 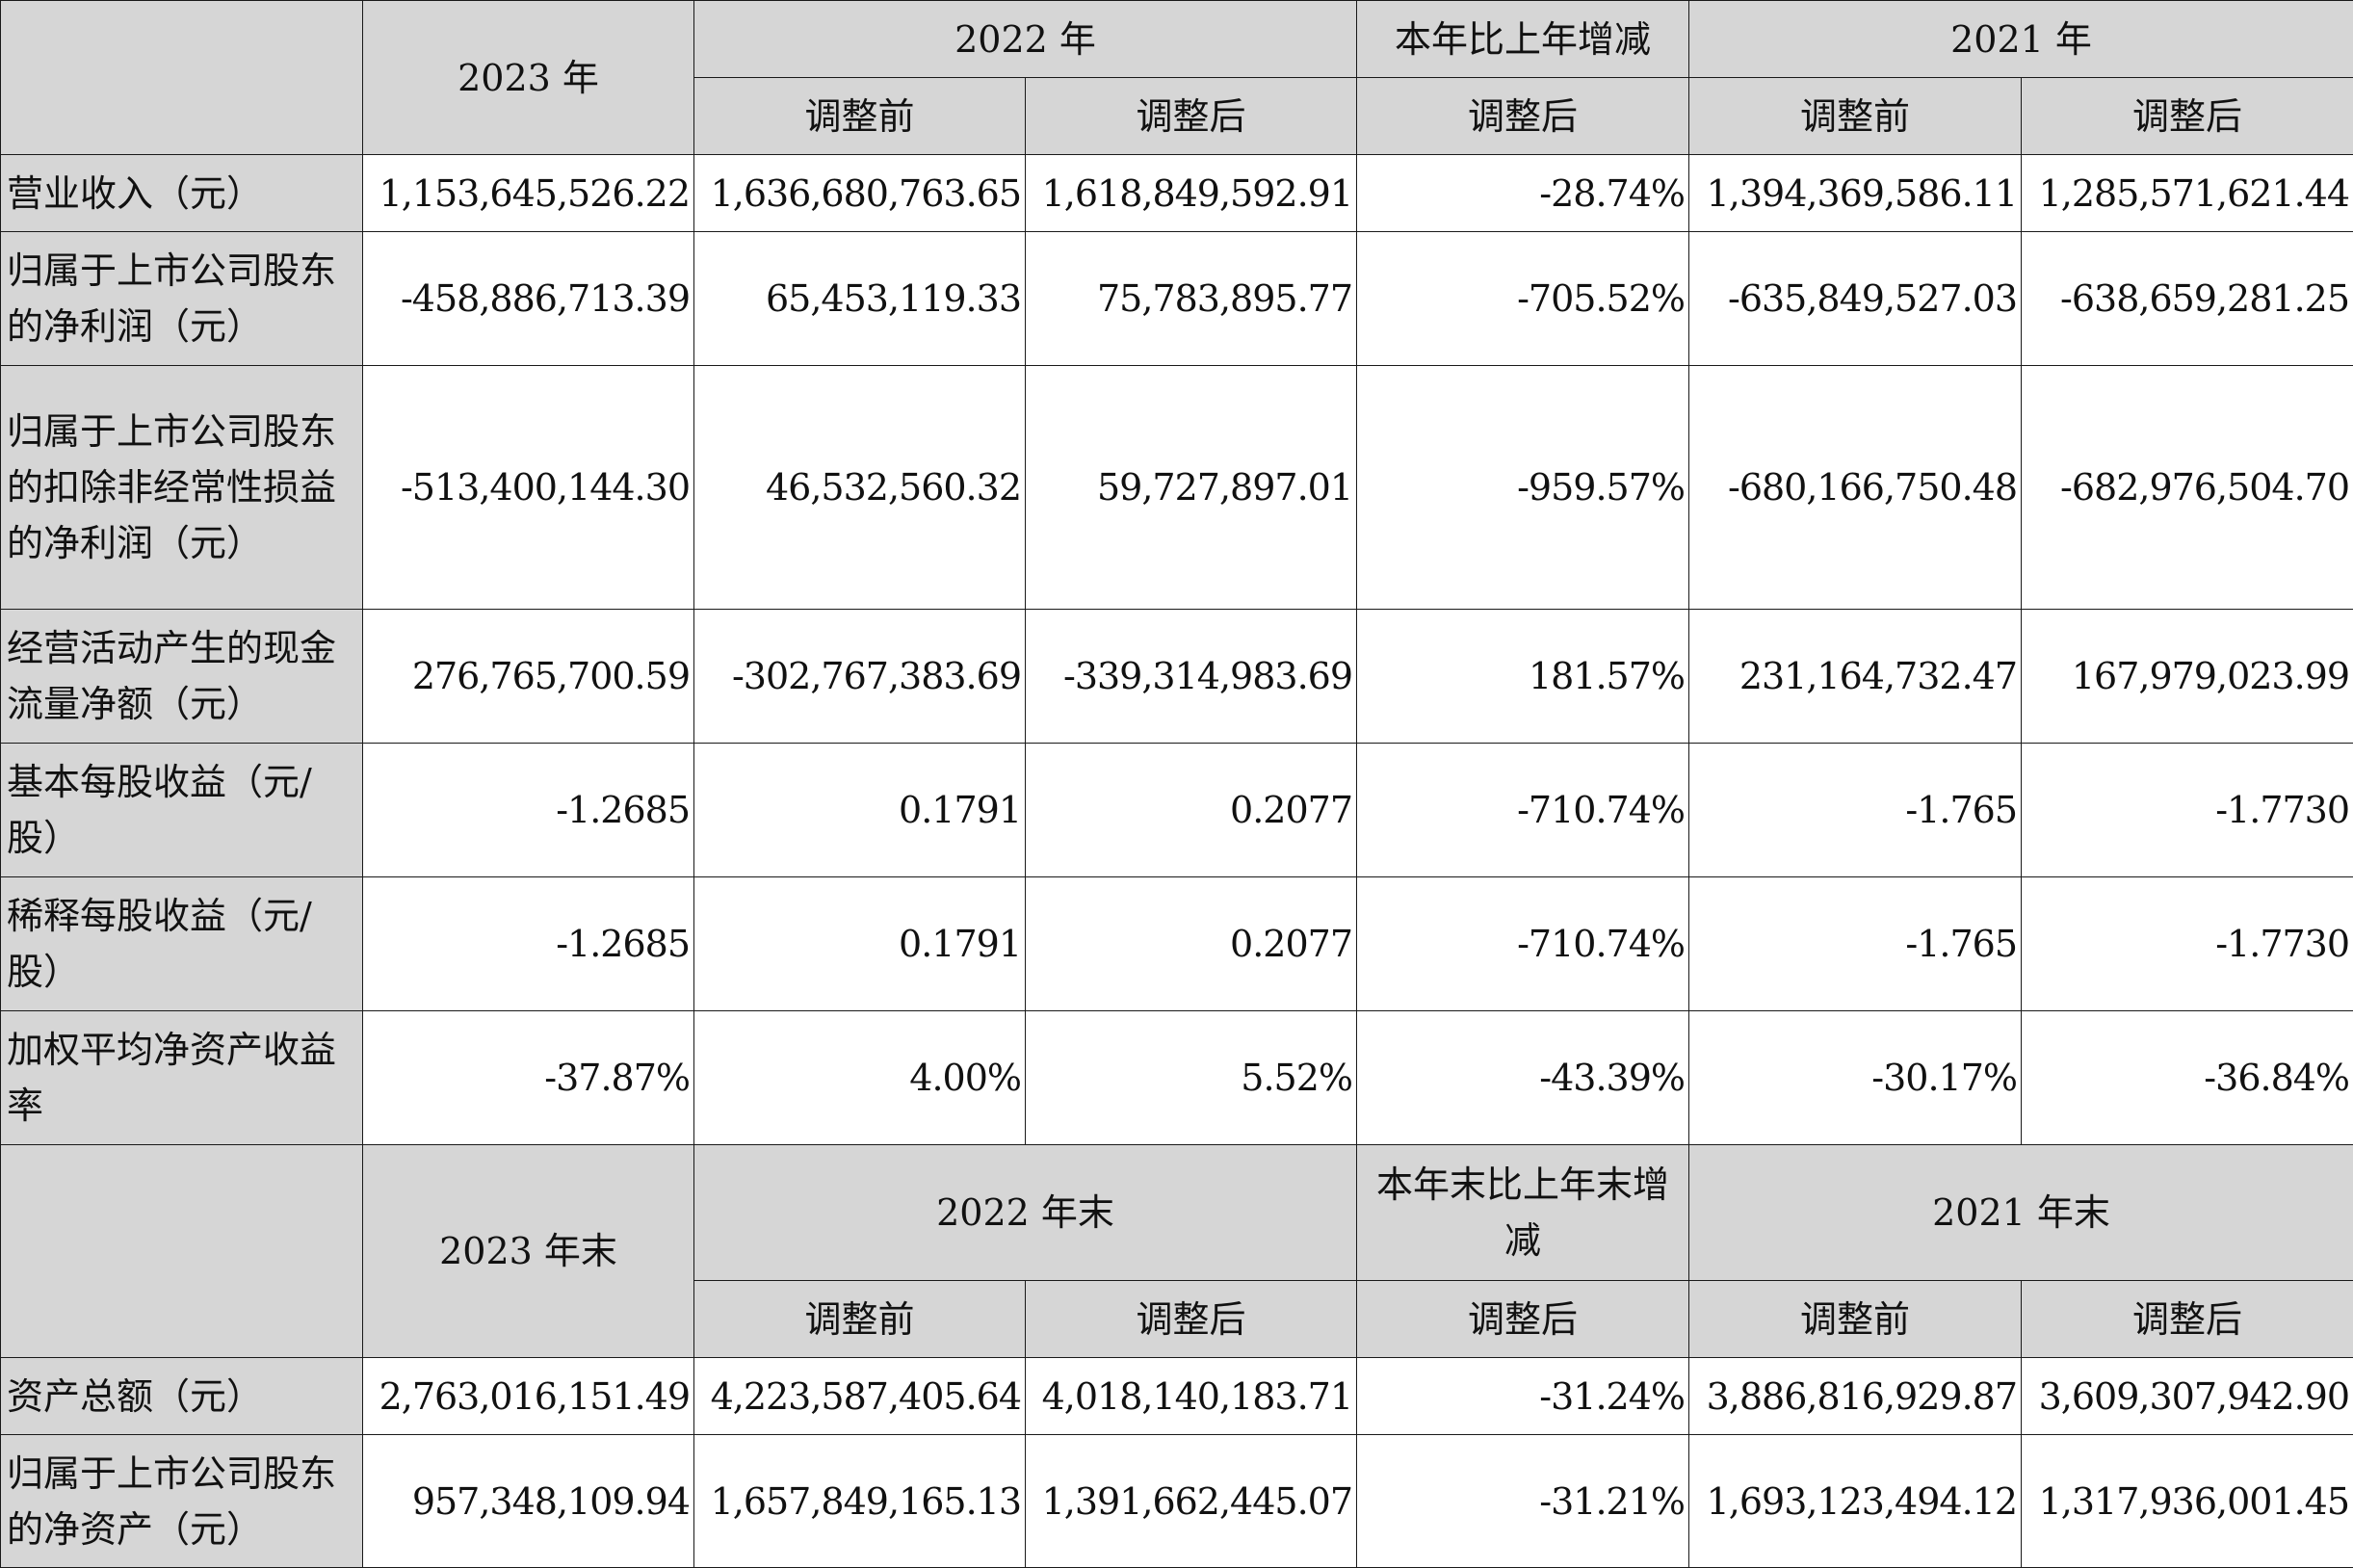 I want to click on header-2021-before: 调整前, so click(x=1855, y=116).